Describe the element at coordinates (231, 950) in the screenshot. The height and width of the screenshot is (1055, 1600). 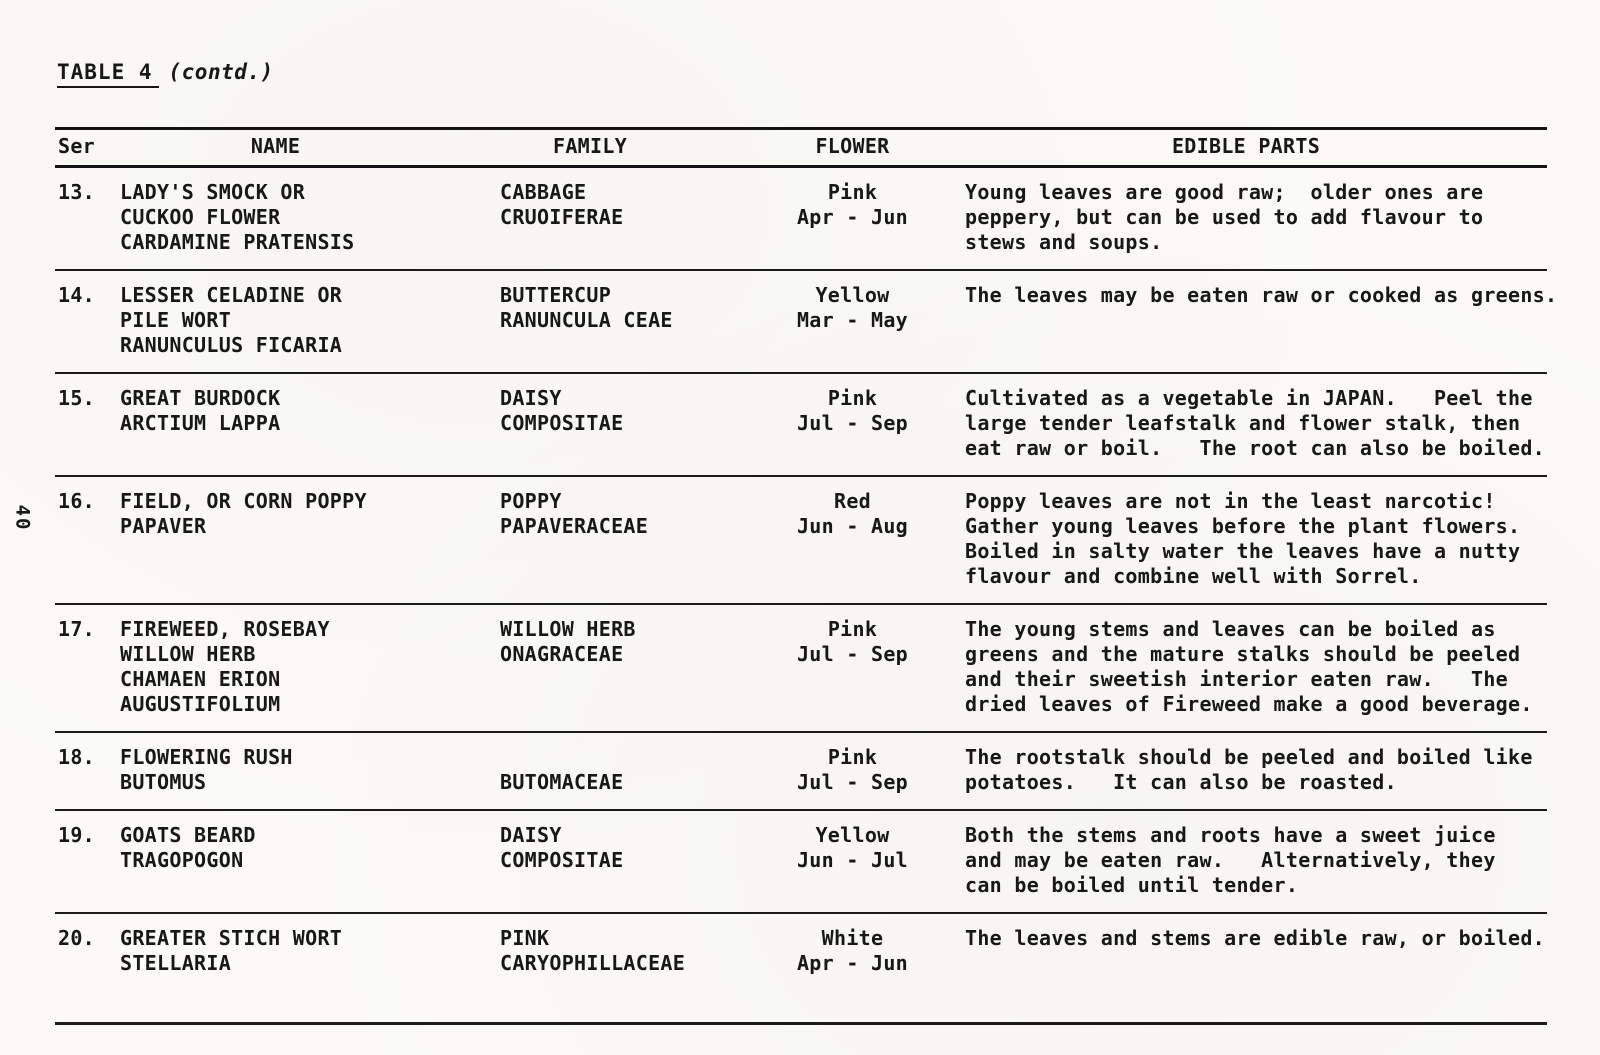
I see `name-cell: GREATER STICH WORT STELLARIA` at that location.